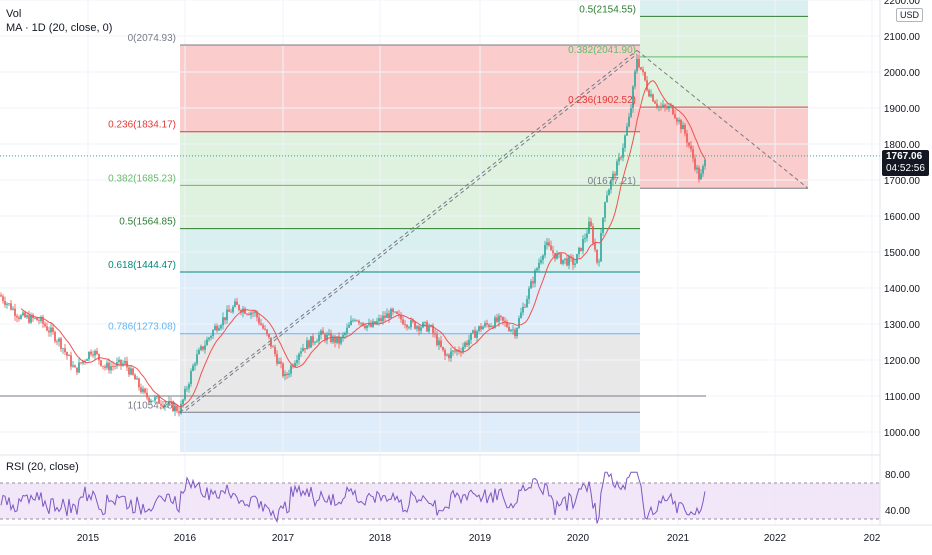  What do you see at coordinates (904, 156) in the screenshot?
I see `current-price-value: 1767.06` at bounding box center [904, 156].